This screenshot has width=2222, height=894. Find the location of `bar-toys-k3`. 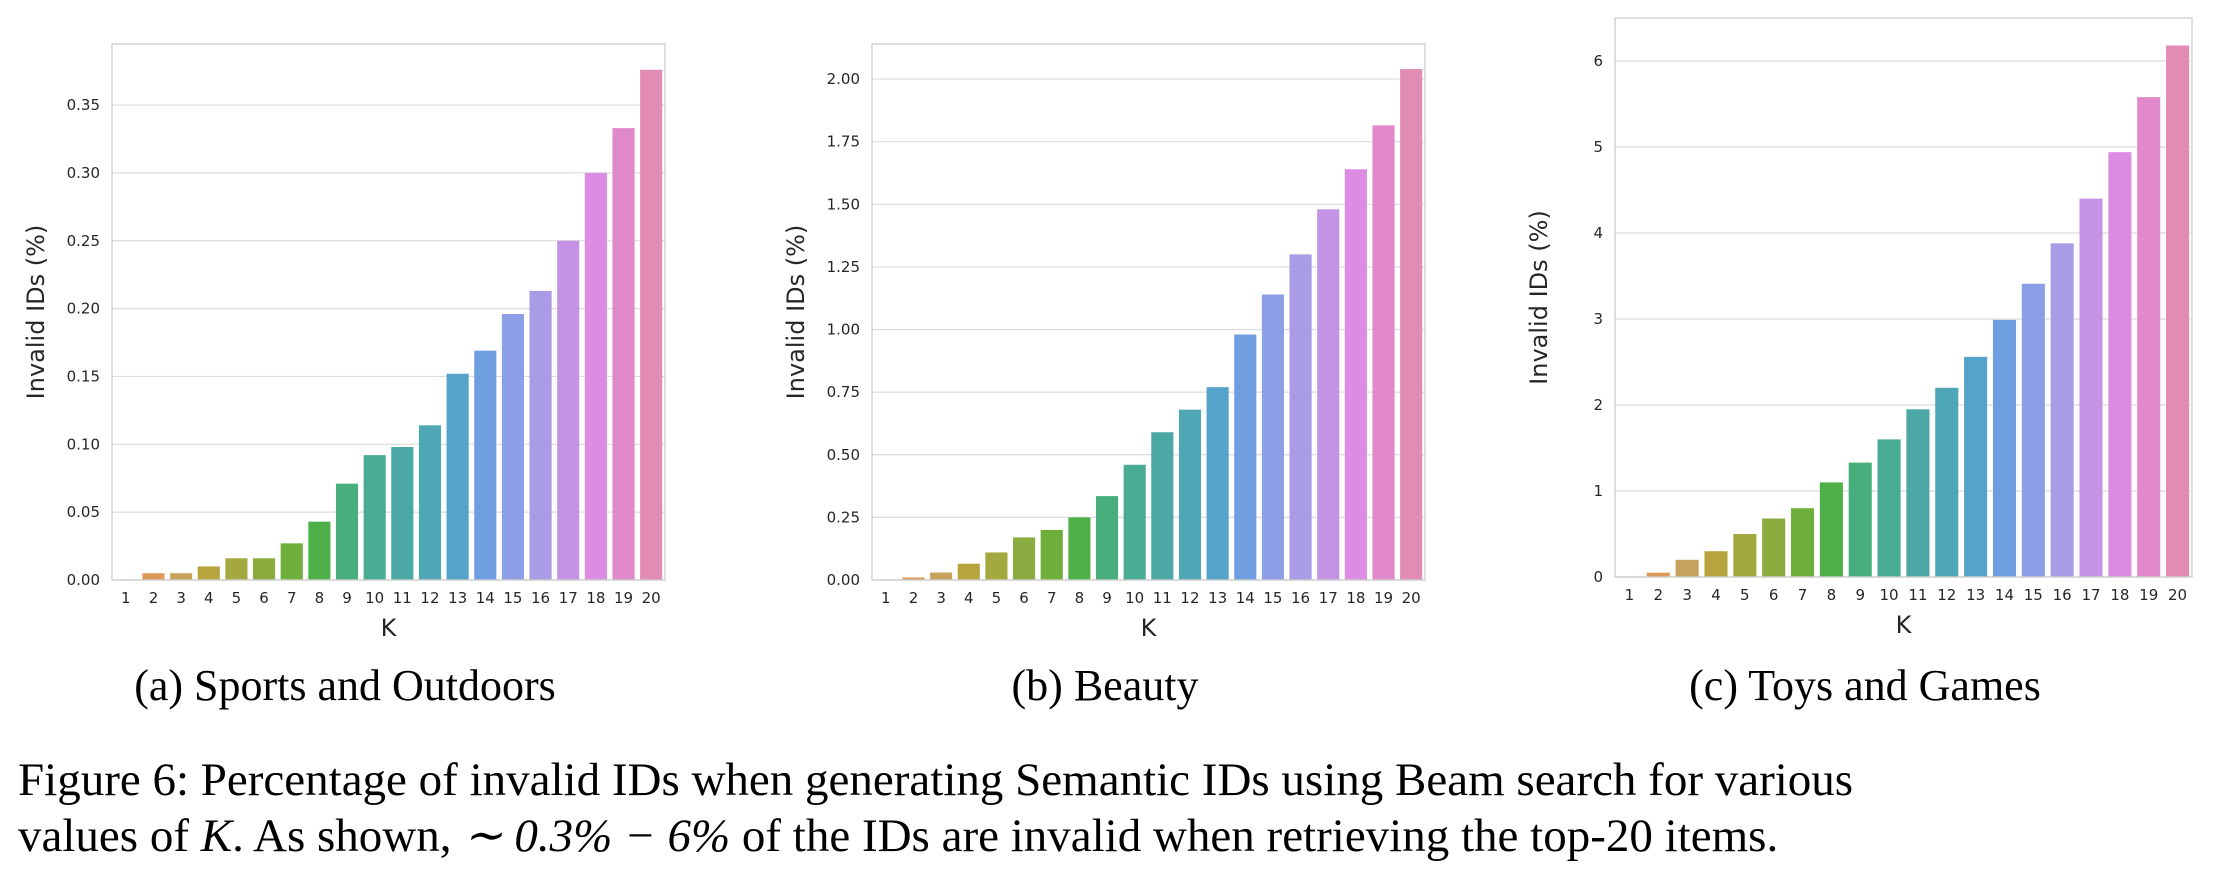

bar-toys-k3 is located at coordinates (1687, 568).